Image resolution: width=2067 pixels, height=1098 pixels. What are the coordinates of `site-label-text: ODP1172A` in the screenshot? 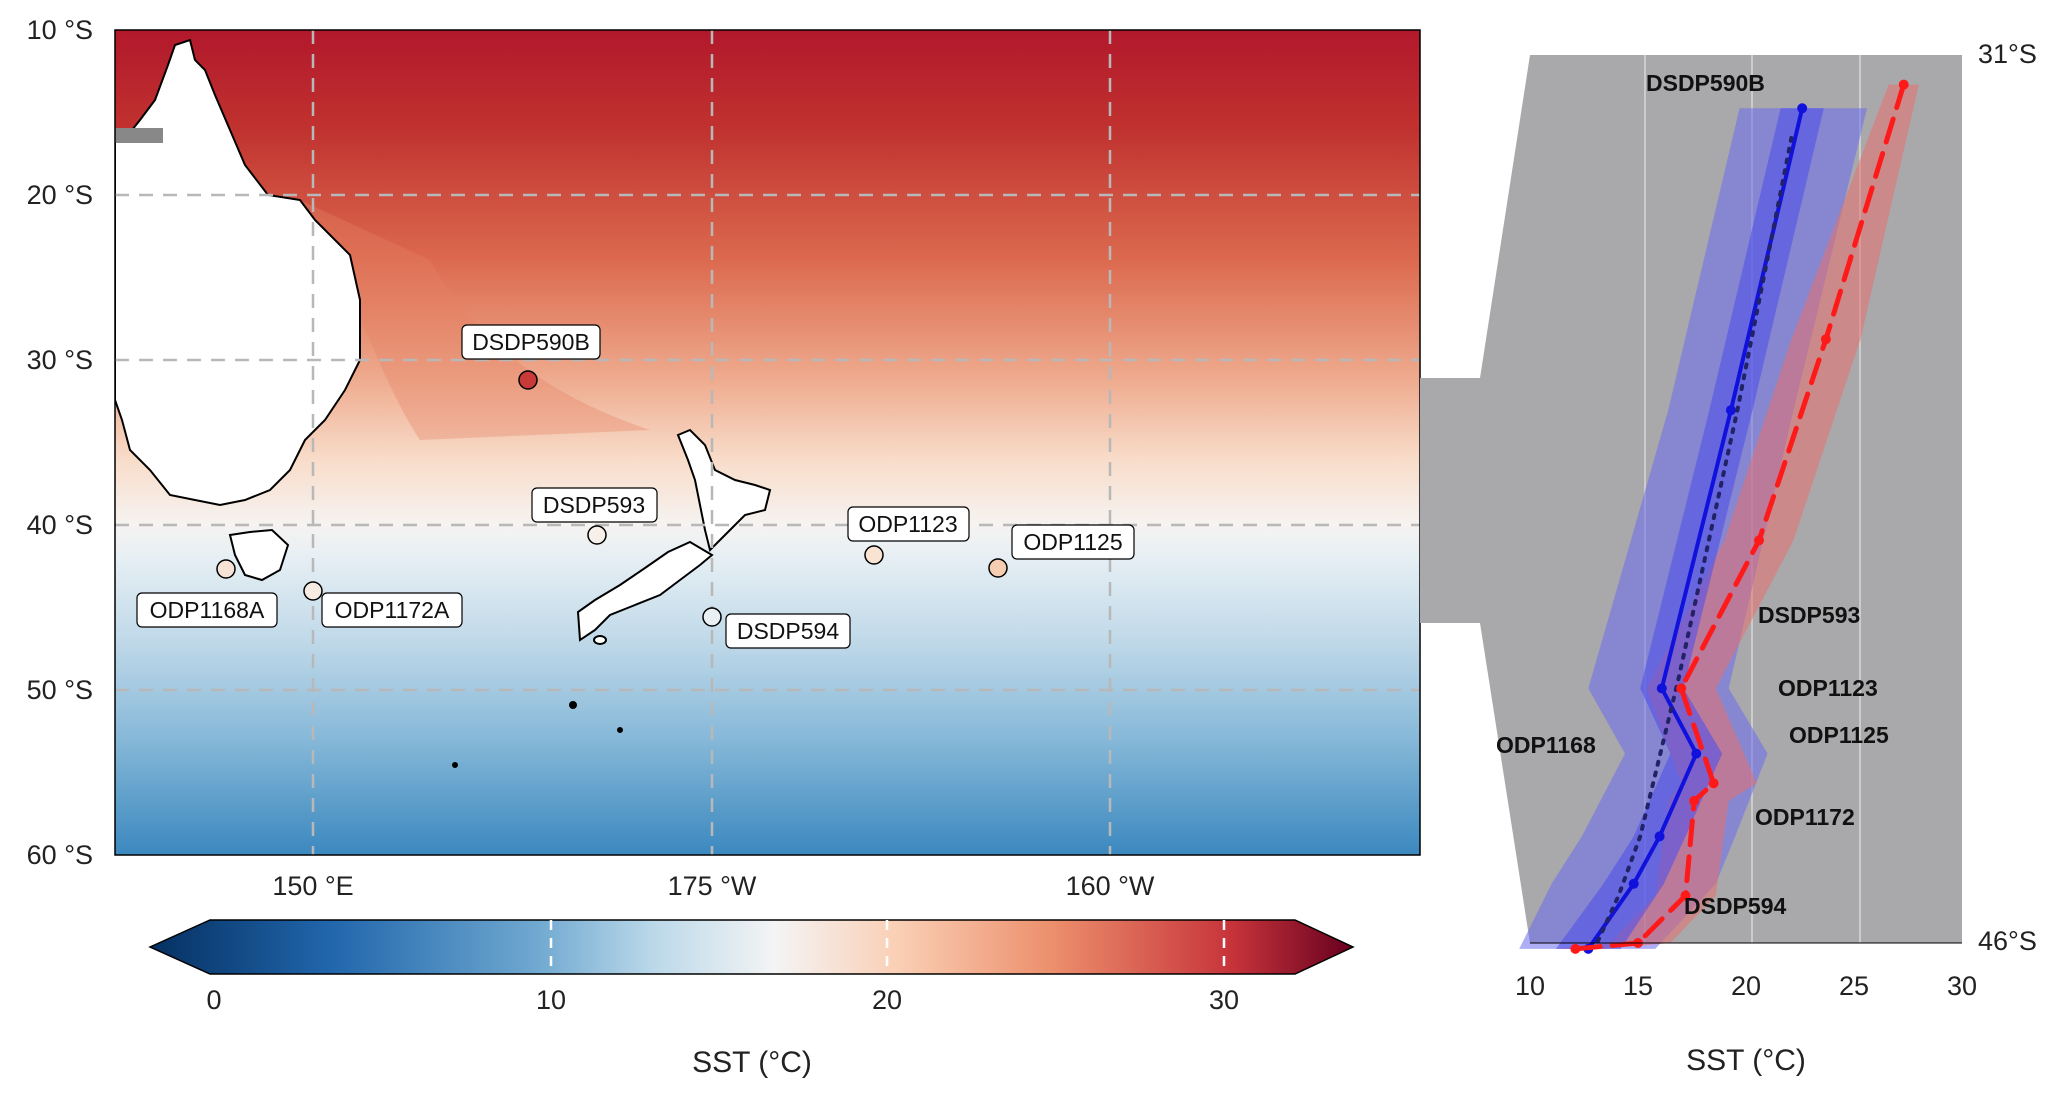 It's located at (392, 610).